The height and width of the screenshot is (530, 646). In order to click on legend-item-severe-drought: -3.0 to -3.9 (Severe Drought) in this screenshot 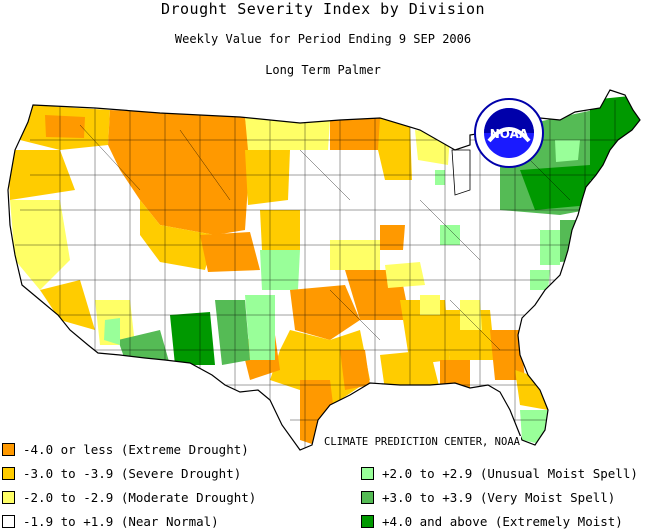, I will do `click(121, 473)`.